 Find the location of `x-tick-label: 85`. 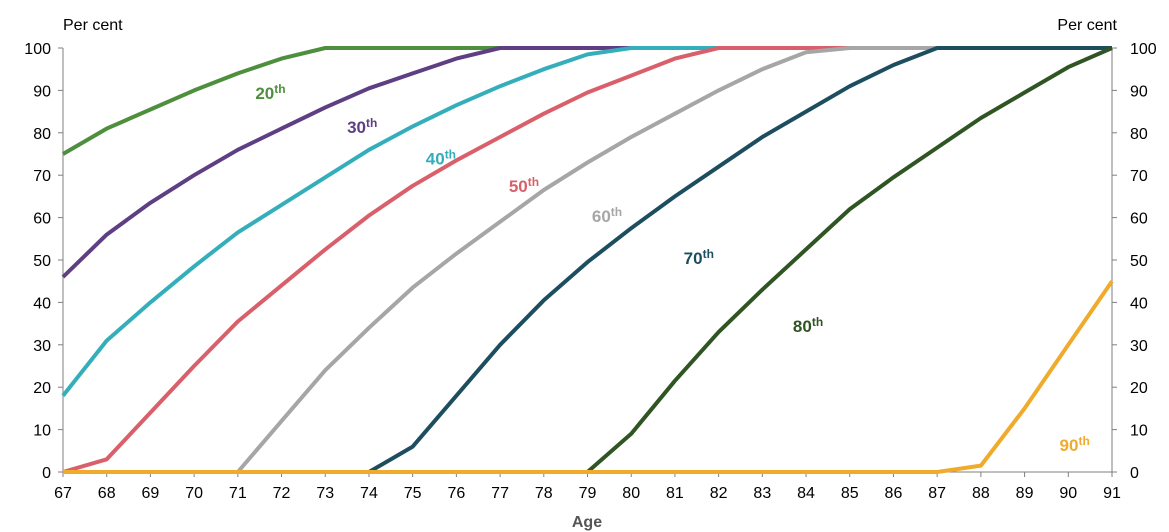

x-tick-label: 85 is located at coordinates (850, 493).